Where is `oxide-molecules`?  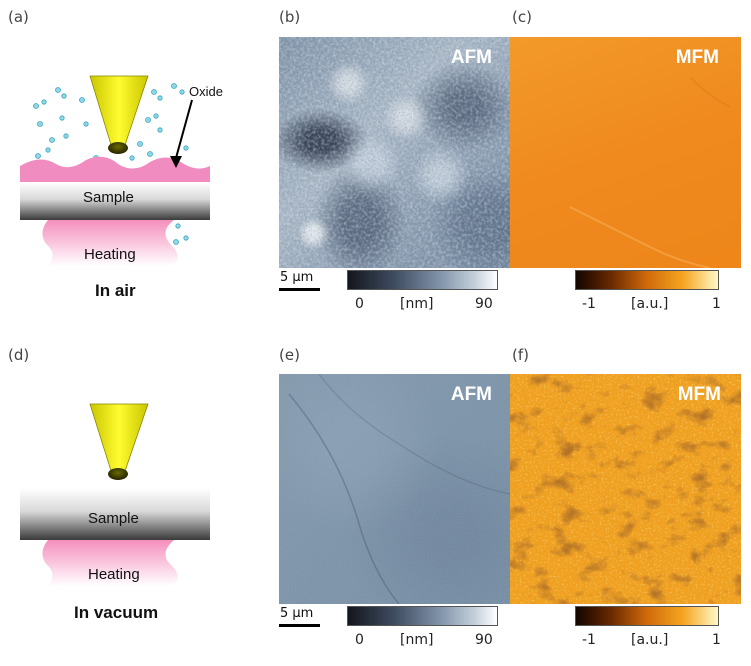
oxide-molecules is located at coordinates (111, 164).